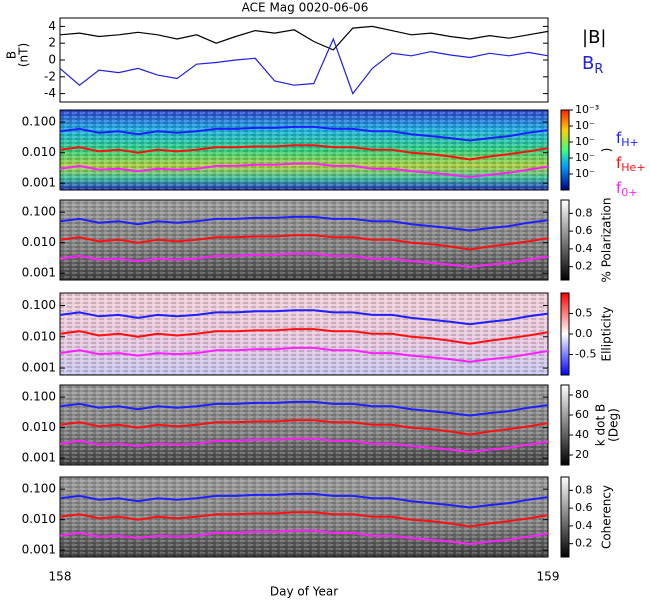 The height and width of the screenshot is (600, 650). What do you see at coordinates (50, 76) in the screenshot?
I see `y-tick-label: -2` at bounding box center [50, 76].